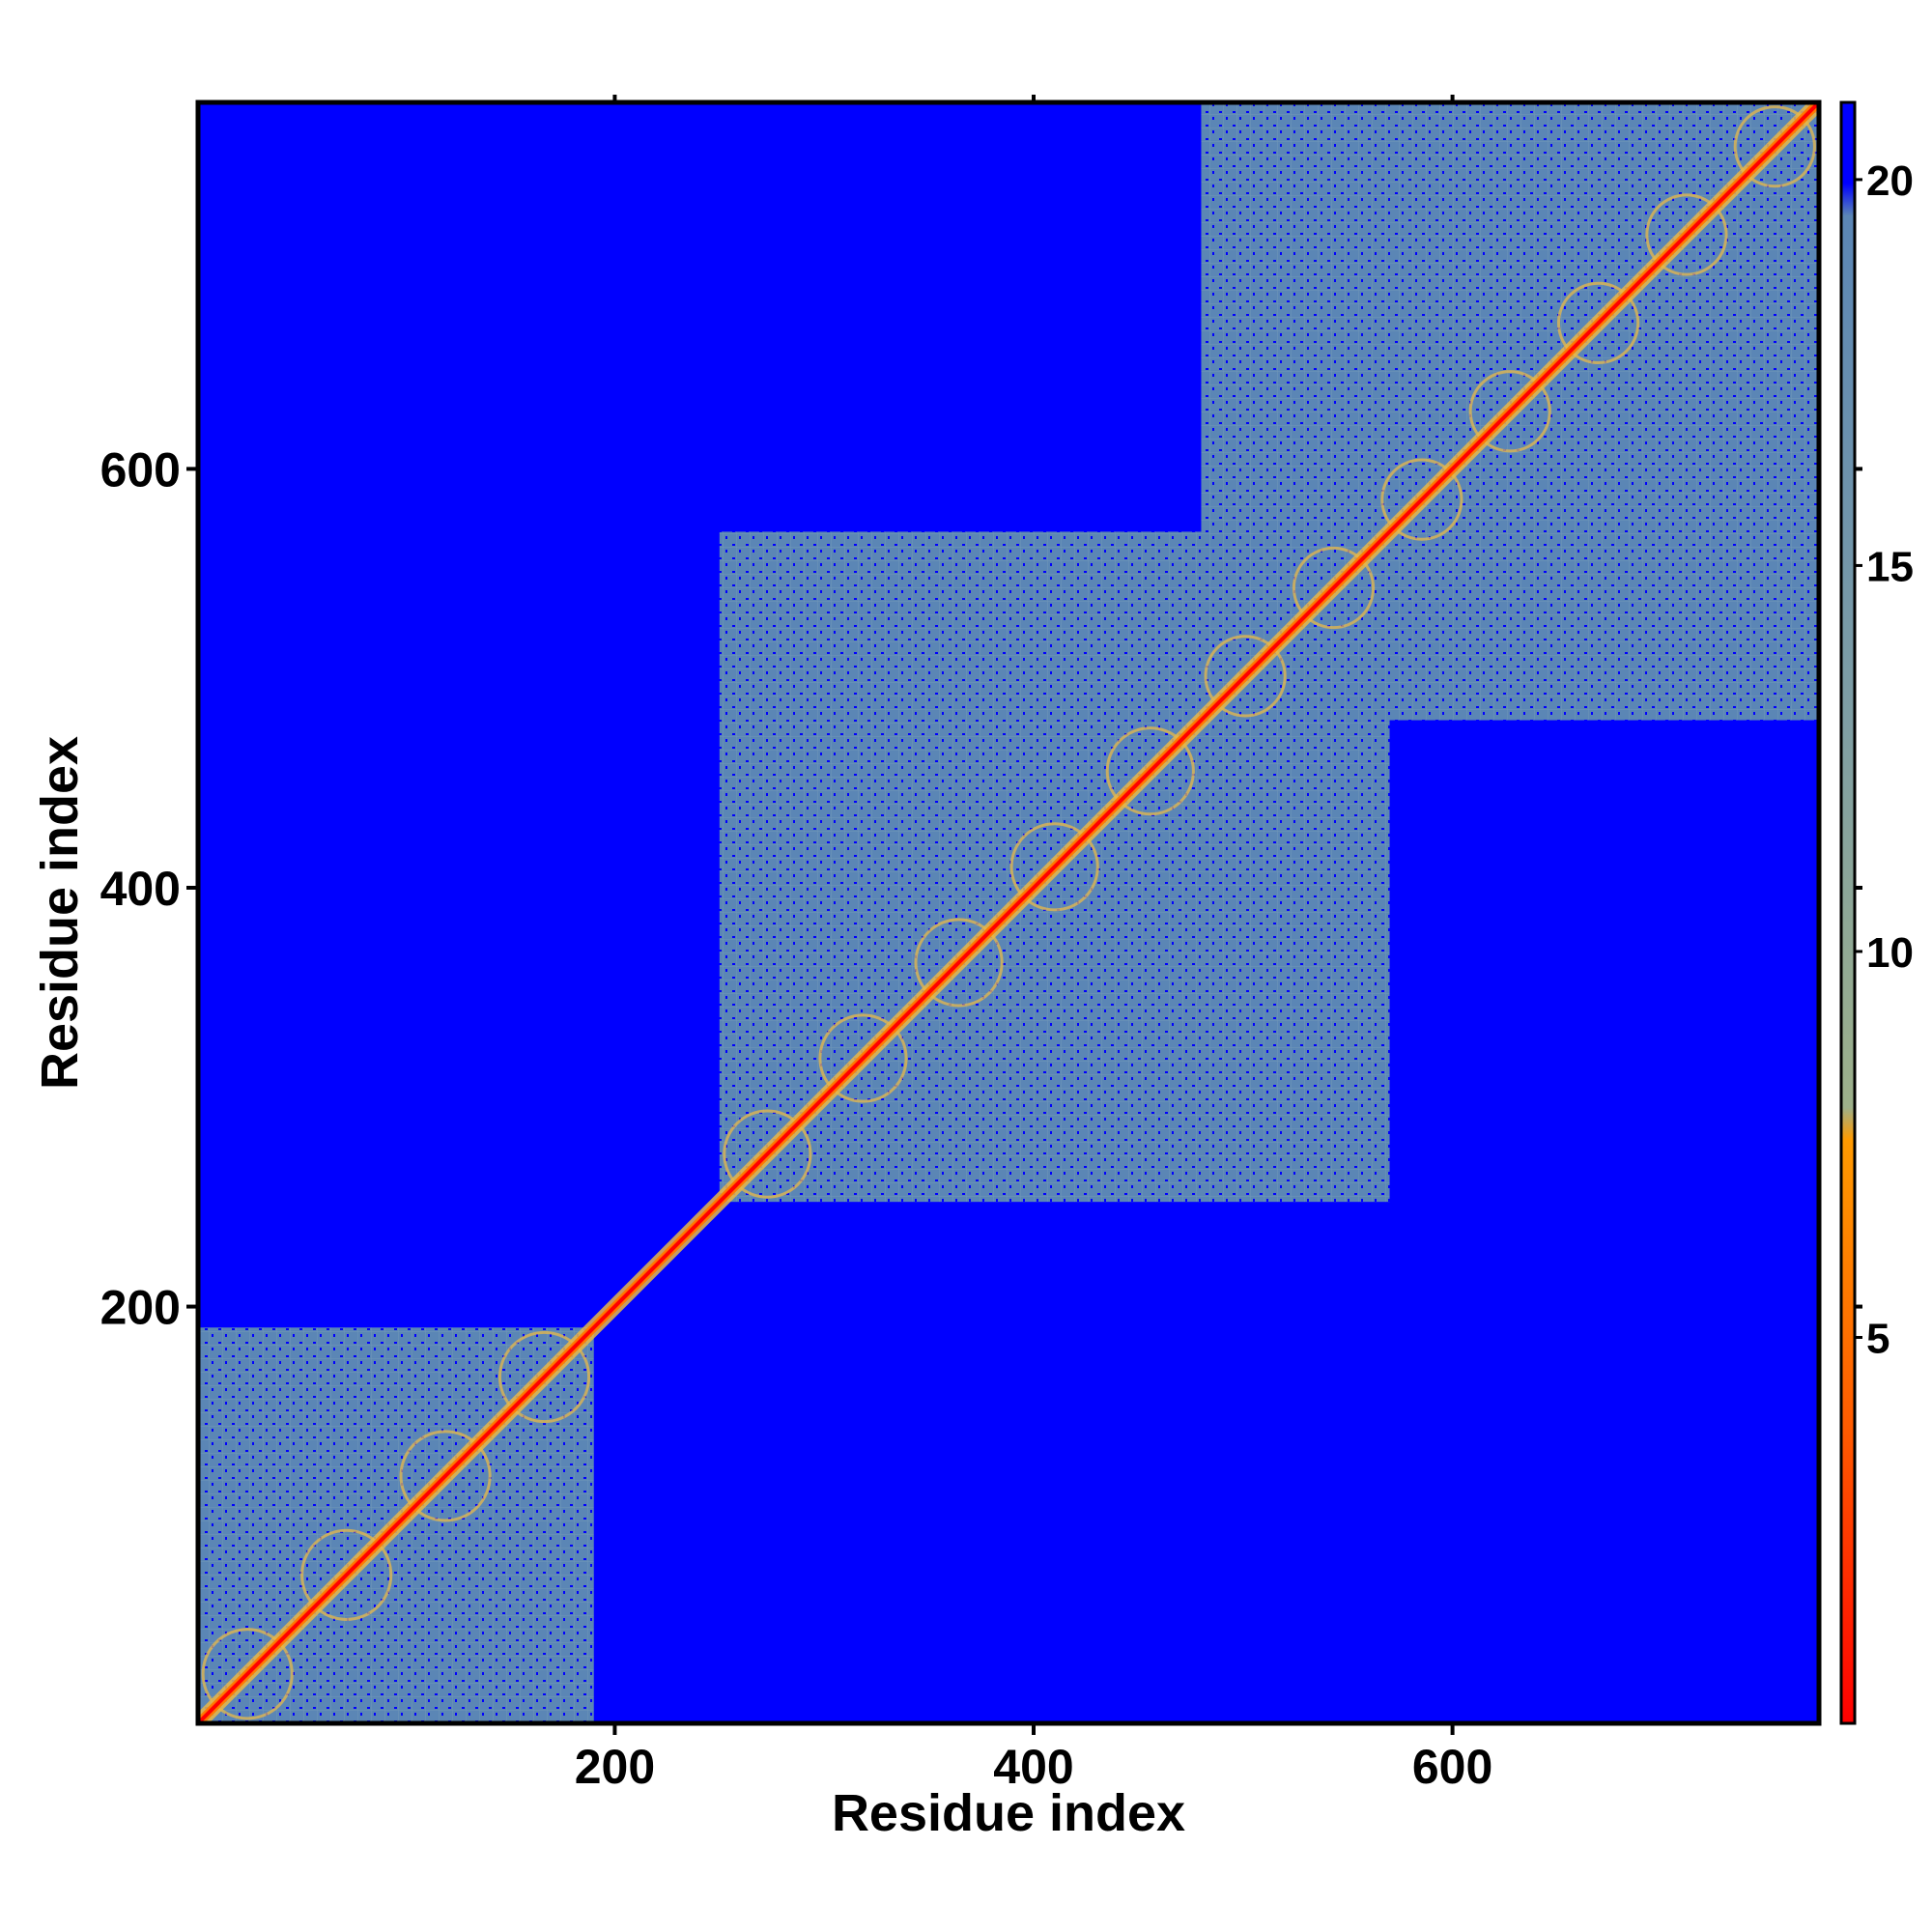  Describe the element at coordinates (1884, 759) in the screenshot. I see `colorbar-ticks: 5 10 15 20` at that location.